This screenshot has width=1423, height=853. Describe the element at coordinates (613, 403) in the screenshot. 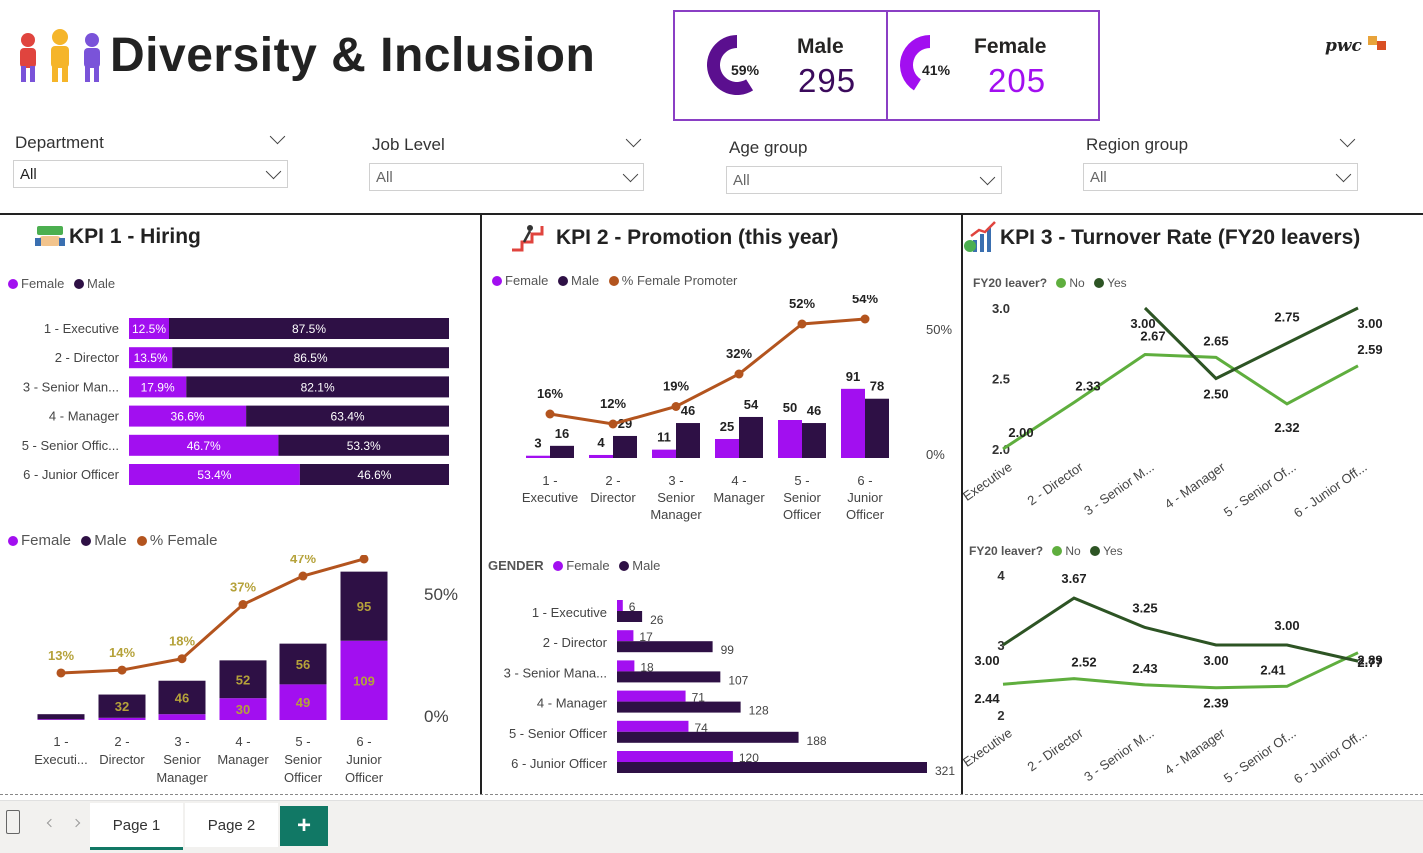

I see `data-label: 12%` at that location.